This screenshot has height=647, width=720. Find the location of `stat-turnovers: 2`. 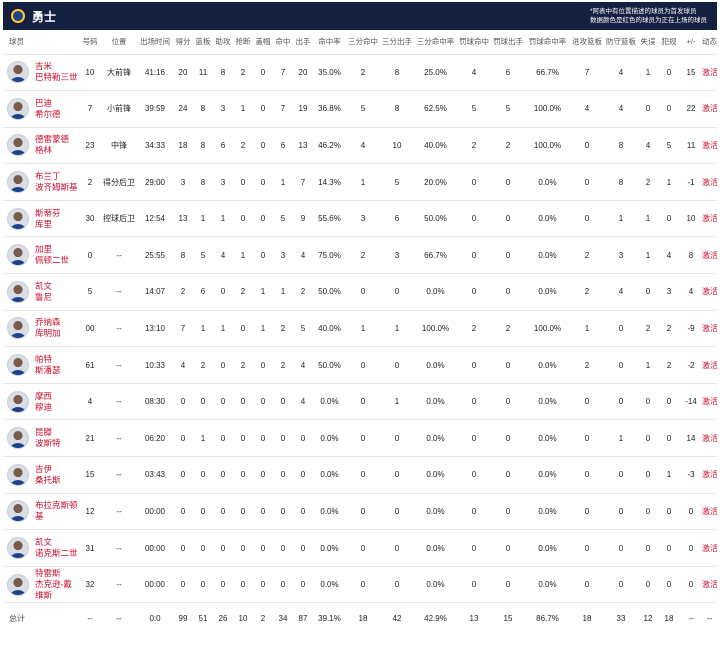

stat-turnovers: 2 is located at coordinates (648, 182).